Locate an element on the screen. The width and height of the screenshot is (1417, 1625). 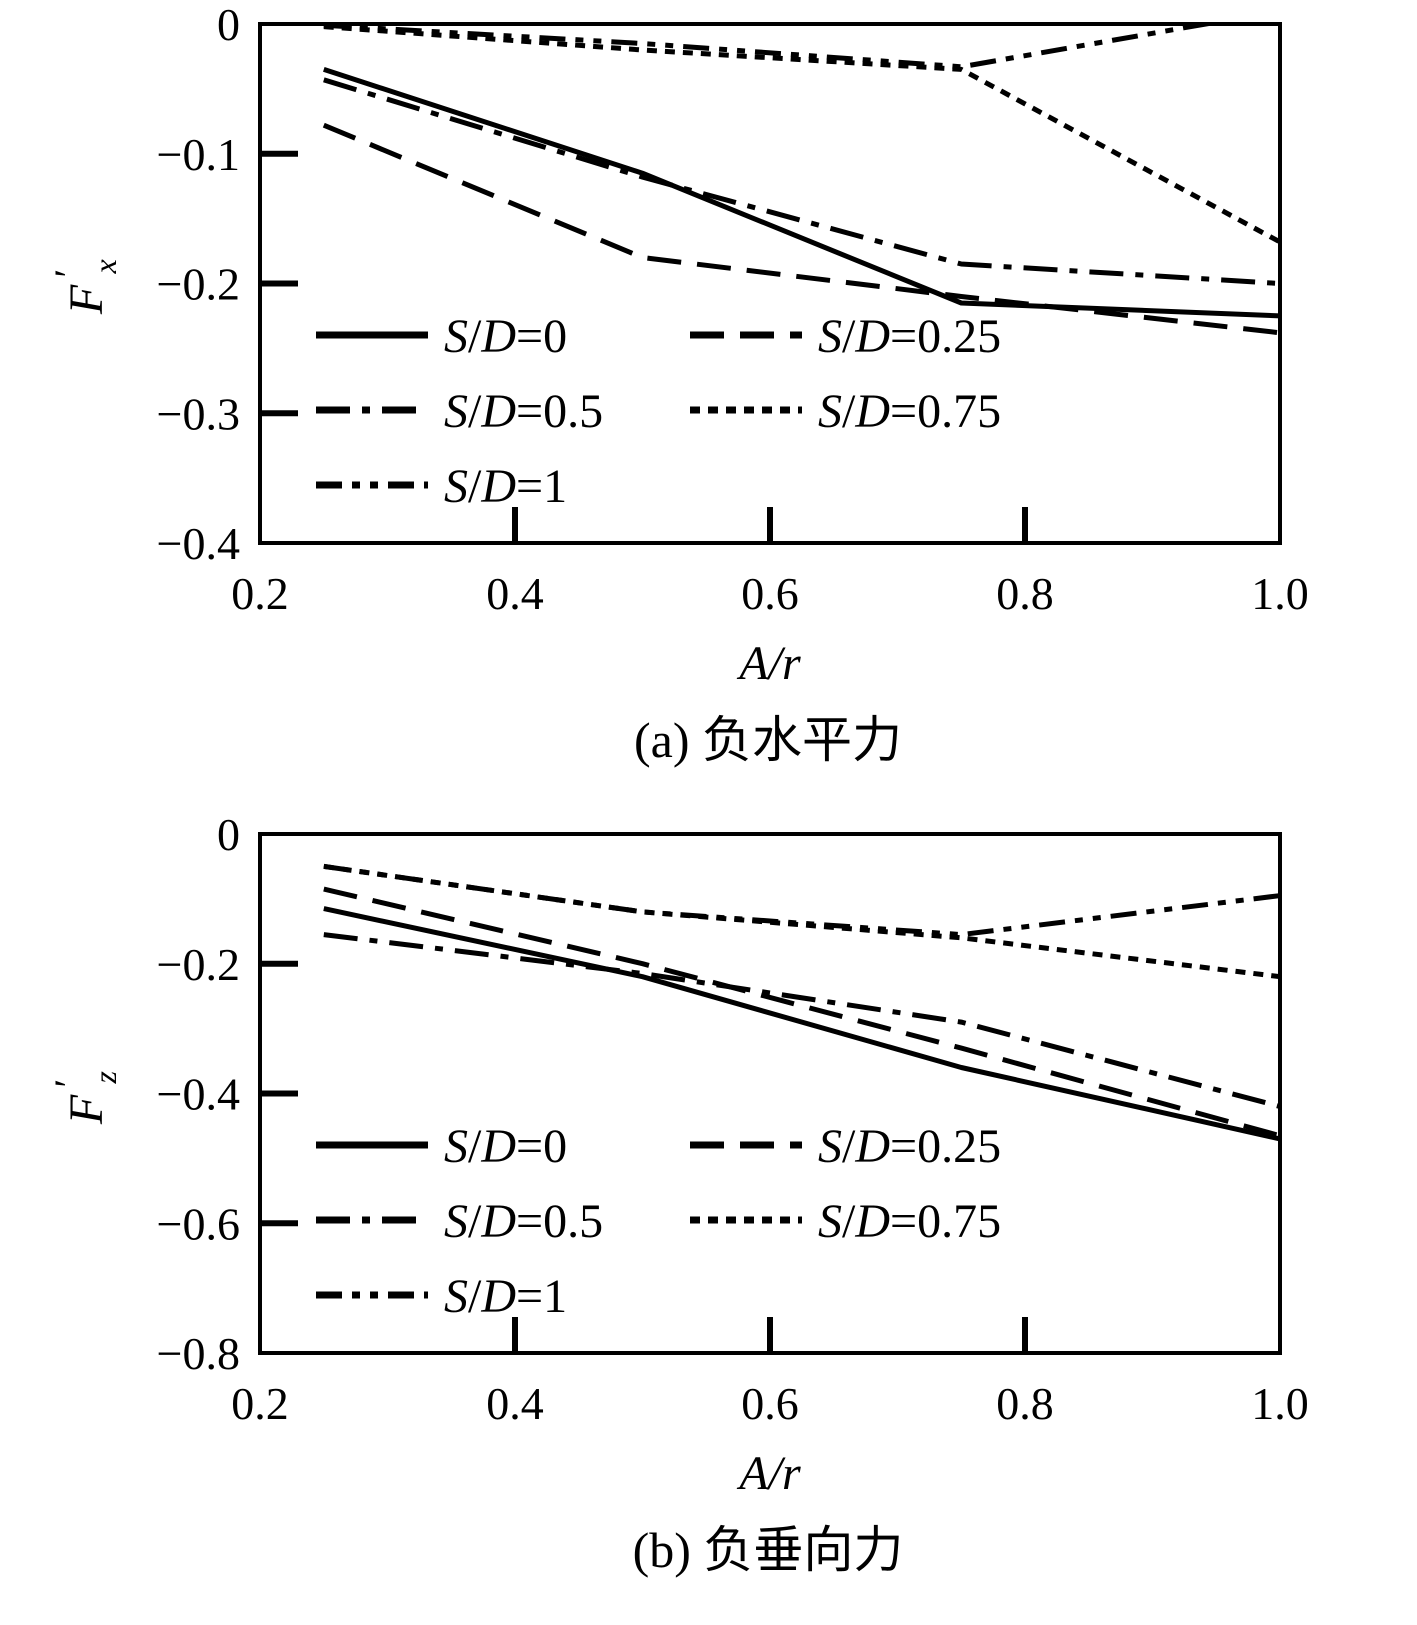
chart-b-x-tick-label-4: 1.0 is located at coordinates (1280, 1403).